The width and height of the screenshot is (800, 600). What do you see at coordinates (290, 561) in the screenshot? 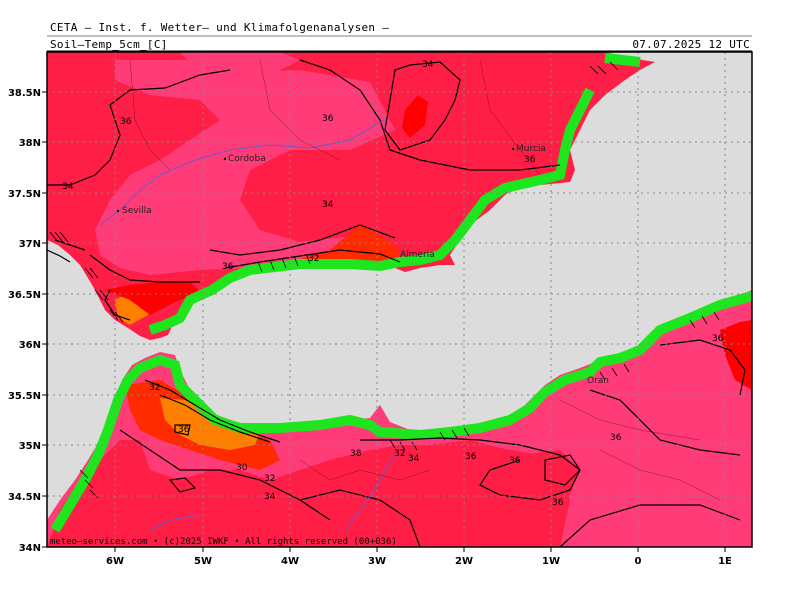
I see `lon-label: 4W` at bounding box center [290, 561].